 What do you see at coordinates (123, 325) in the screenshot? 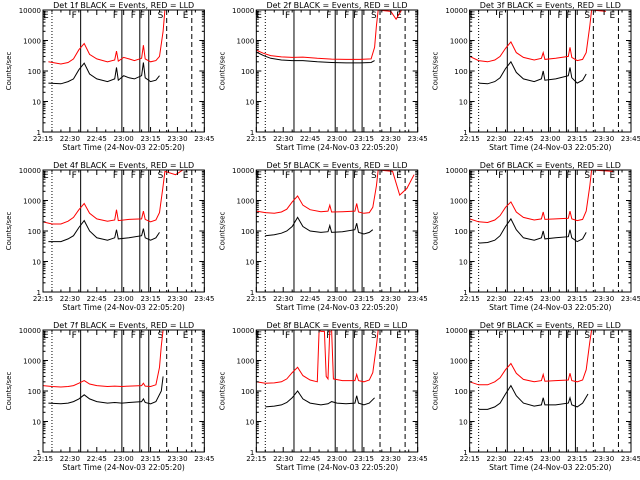
I see `panel-title: Det 7f BLACK = Events, RED = LLD` at bounding box center [123, 325].